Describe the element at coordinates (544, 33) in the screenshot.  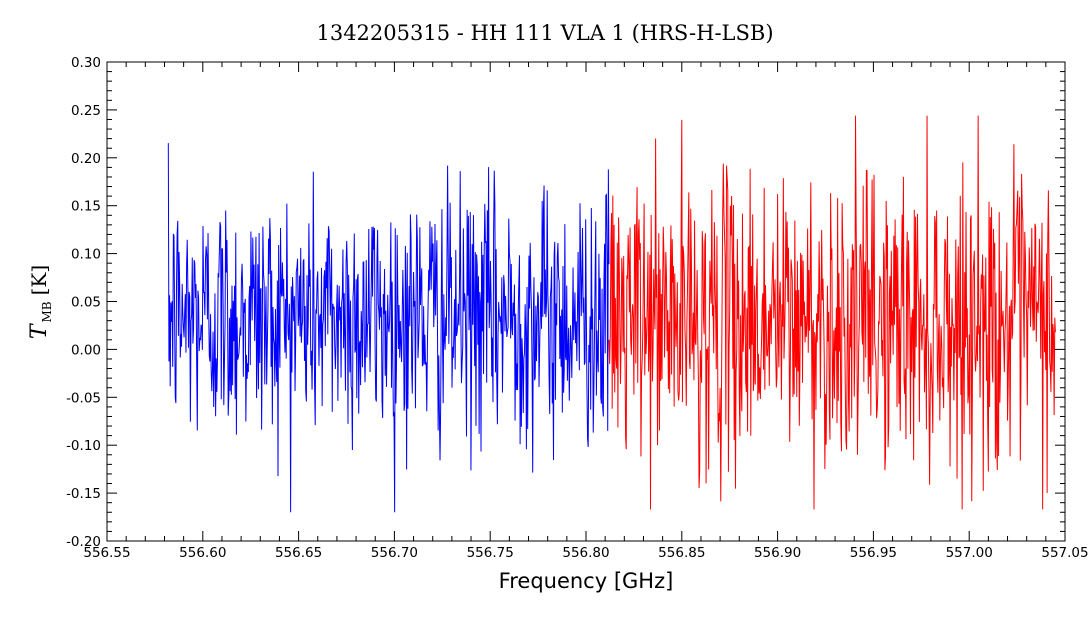
I see `chart-title: 1342205315 - HH 111 VLA 1 (HRS-H-LSB)` at that location.